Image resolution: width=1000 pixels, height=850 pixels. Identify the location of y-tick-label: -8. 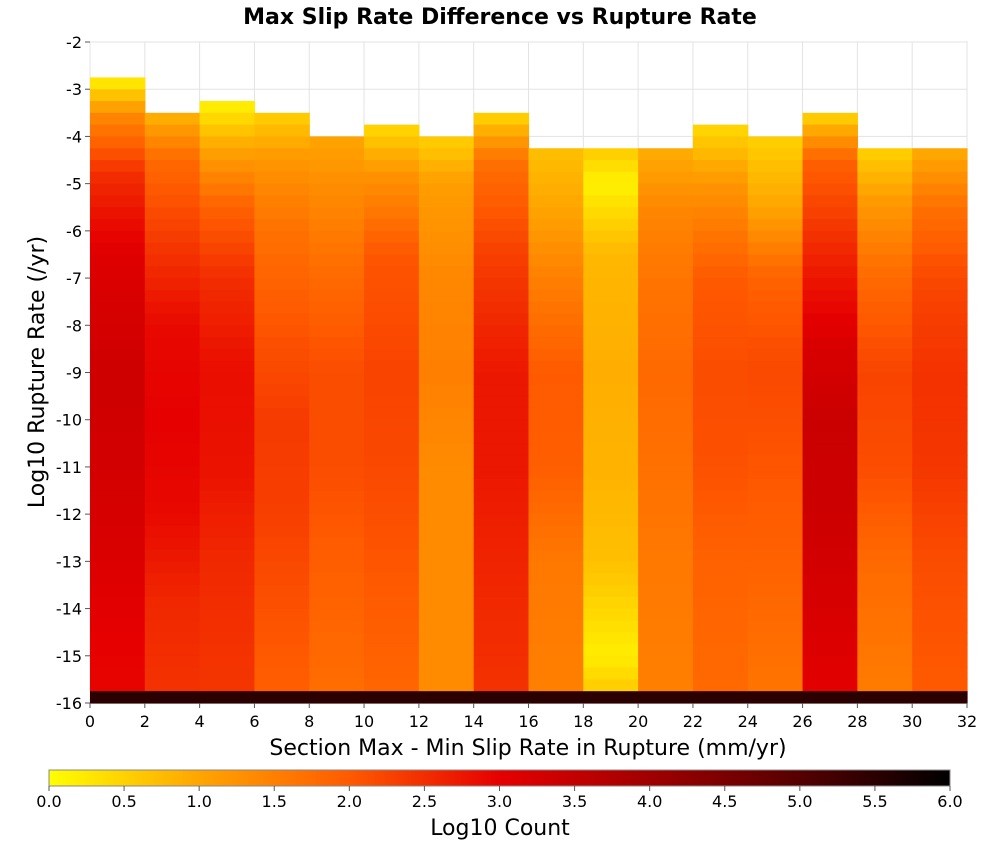
(74, 325).